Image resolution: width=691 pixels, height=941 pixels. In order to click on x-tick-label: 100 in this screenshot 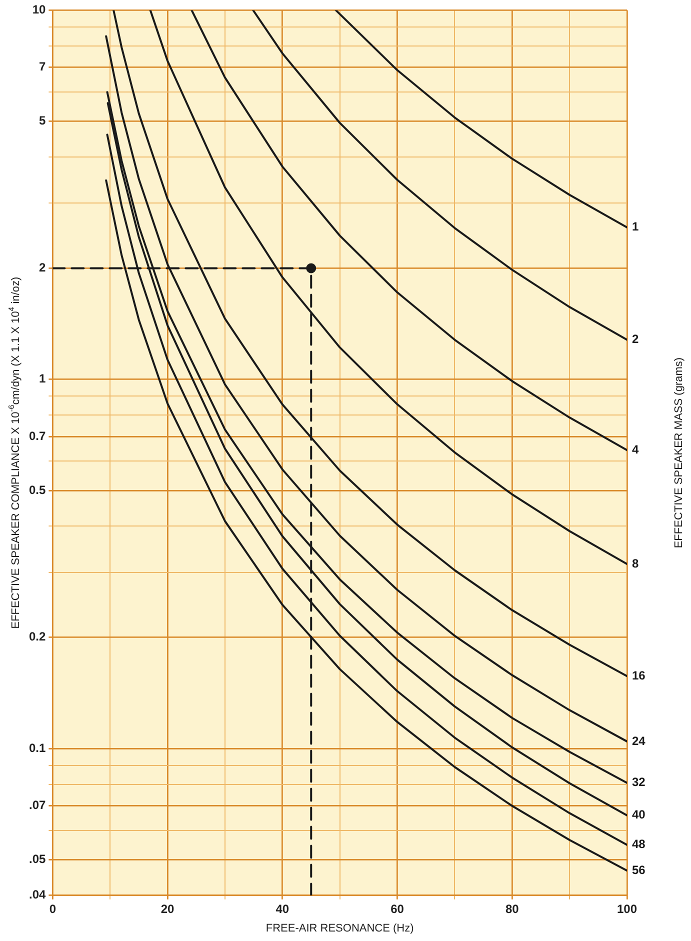, I will do `click(627, 909)`.